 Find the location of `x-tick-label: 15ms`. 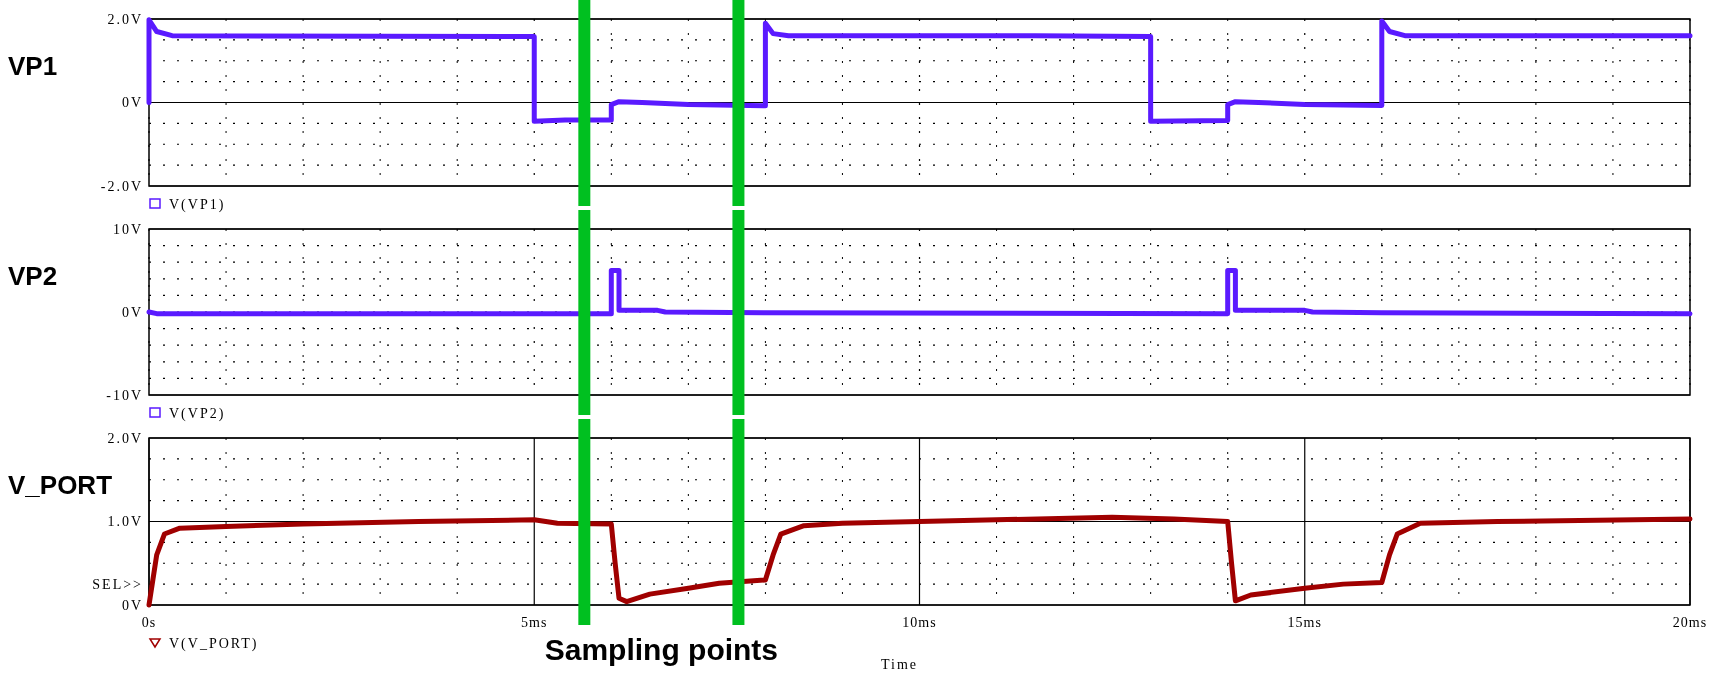

x-tick-label: 15ms is located at coordinates (1304, 622).